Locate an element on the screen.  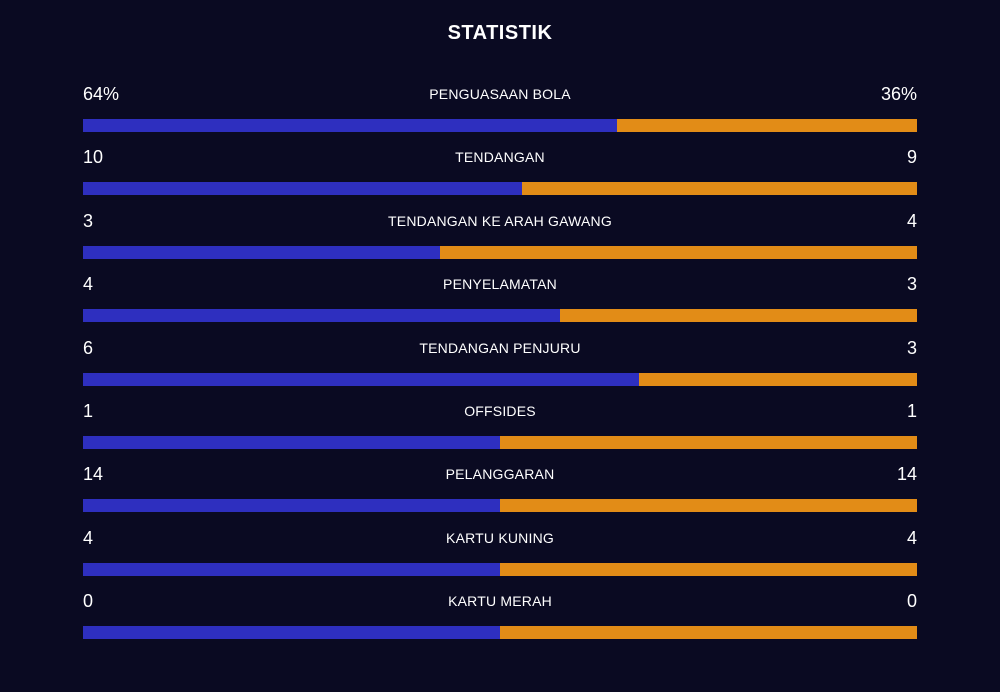
stat-row: 4 PENYELAMATAN 3 is located at coordinates (500, 301).